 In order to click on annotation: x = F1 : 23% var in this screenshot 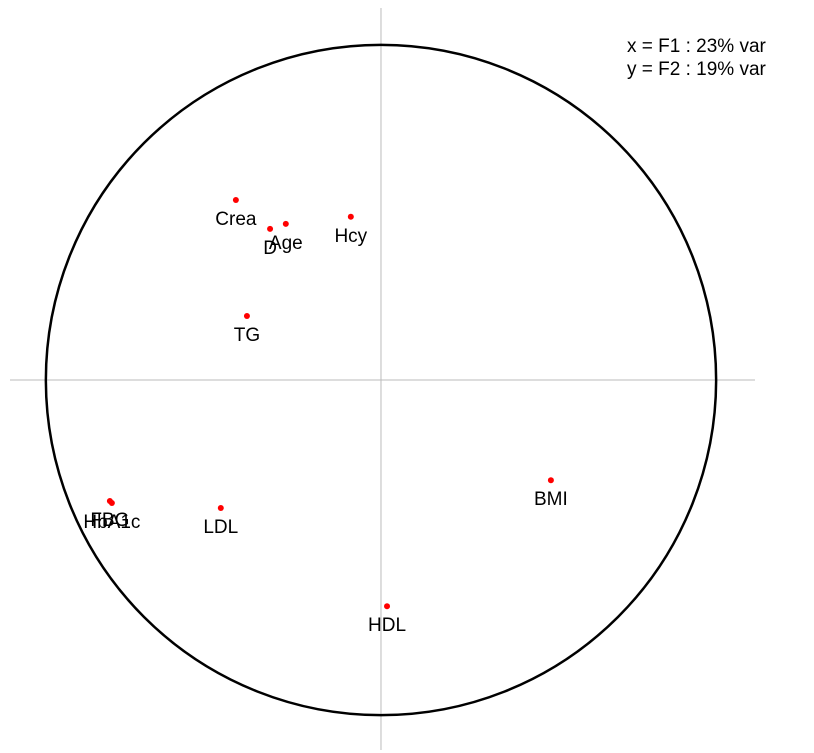, I will do `click(697, 46)`.